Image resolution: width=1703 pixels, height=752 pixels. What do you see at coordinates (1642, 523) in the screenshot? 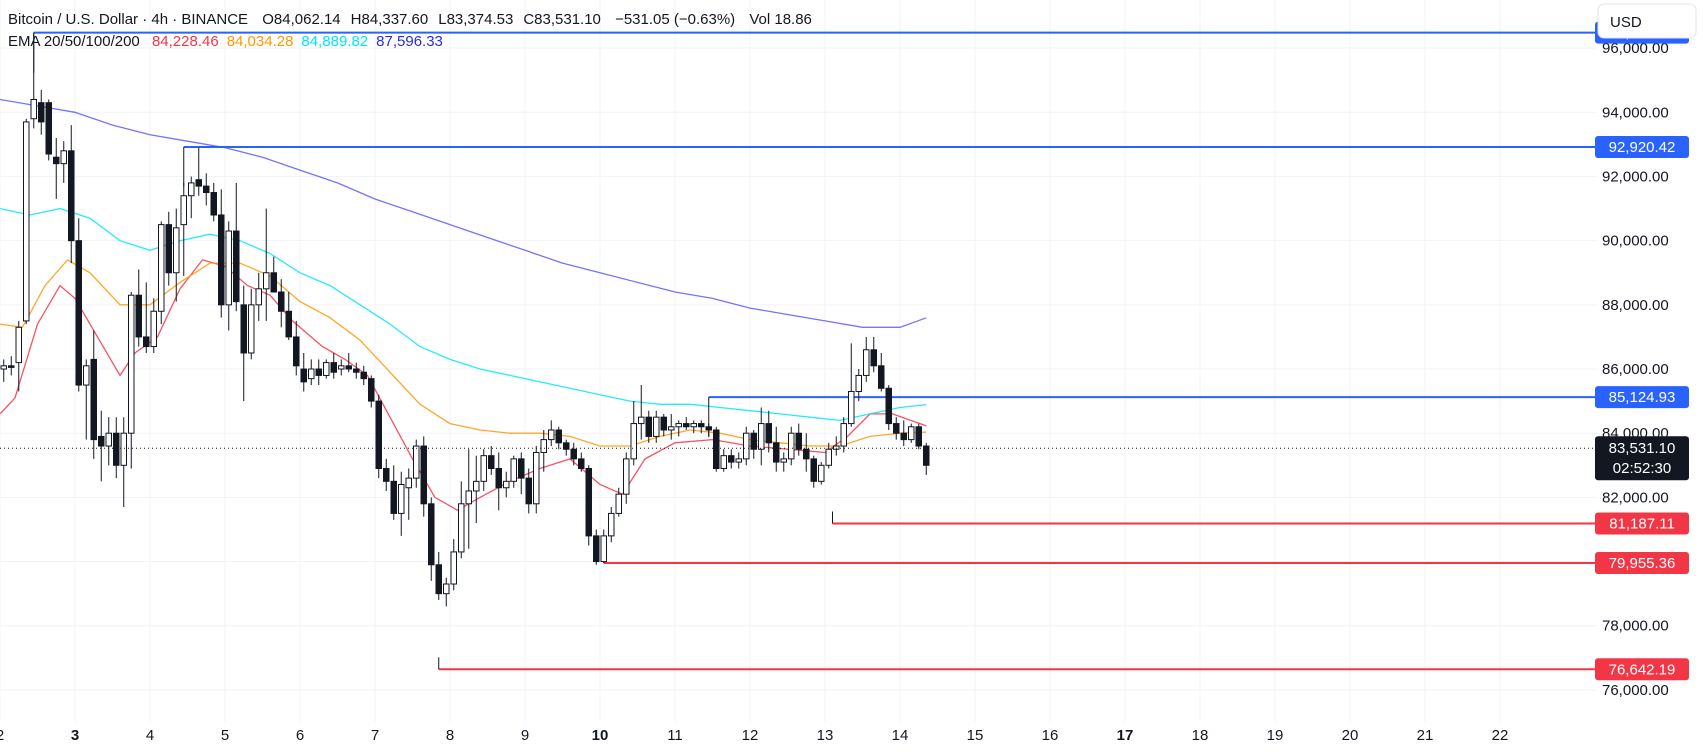
I see `level-label-text: 81,187.11` at bounding box center [1642, 523].